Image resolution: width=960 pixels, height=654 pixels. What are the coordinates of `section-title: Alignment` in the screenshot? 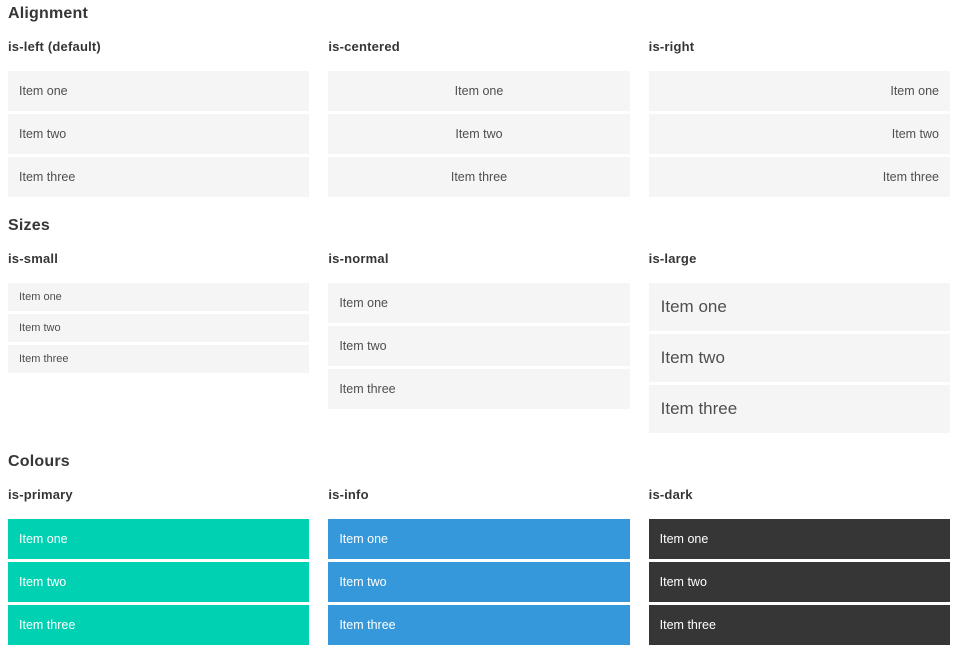 It's located at (48, 13).